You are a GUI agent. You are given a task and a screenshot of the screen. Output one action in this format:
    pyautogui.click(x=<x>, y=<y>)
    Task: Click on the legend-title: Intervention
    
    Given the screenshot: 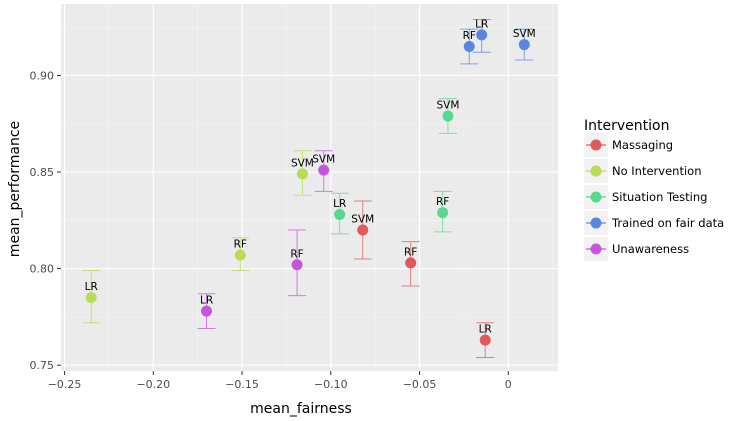 What is the action you would take?
    pyautogui.click(x=626, y=126)
    